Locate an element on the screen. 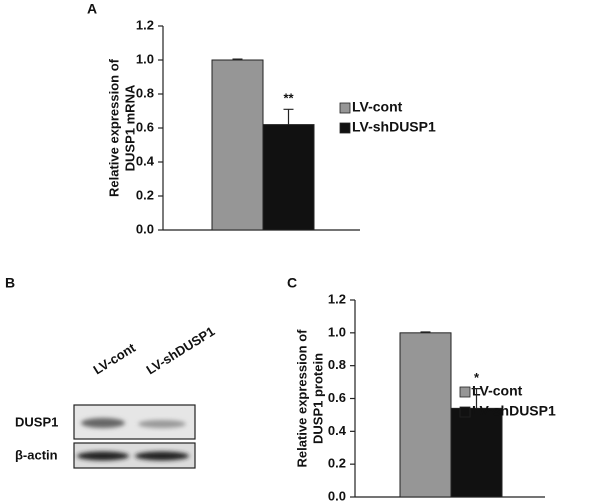 The image size is (616, 503). significance: * is located at coordinates (477, 377).